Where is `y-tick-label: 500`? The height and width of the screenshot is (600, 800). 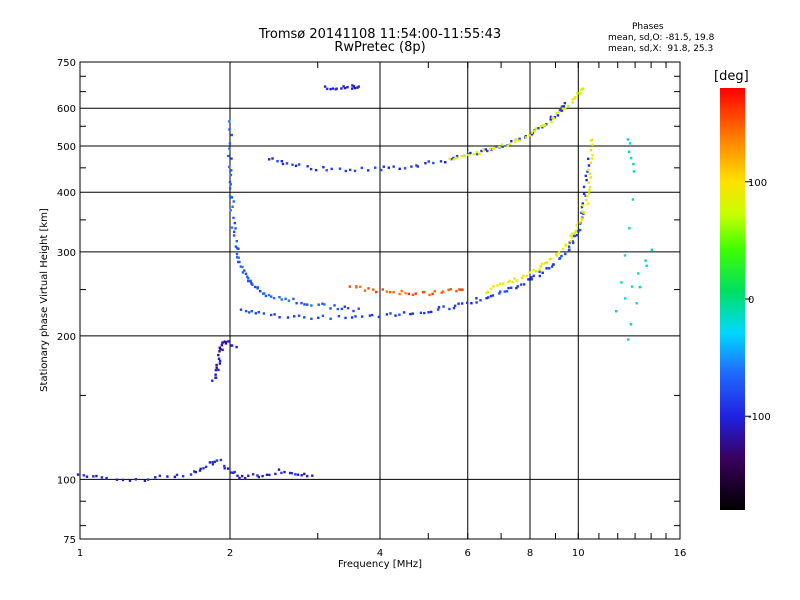
y-tick-label: 500 is located at coordinates (66, 147).